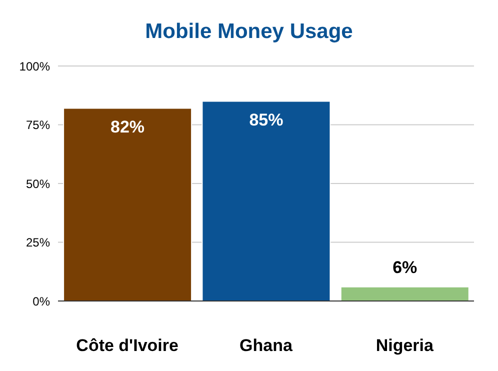 The width and height of the screenshot is (498, 371). Describe the element at coordinates (249, 32) in the screenshot. I see `chart-title: Mobile Money Usage` at that location.